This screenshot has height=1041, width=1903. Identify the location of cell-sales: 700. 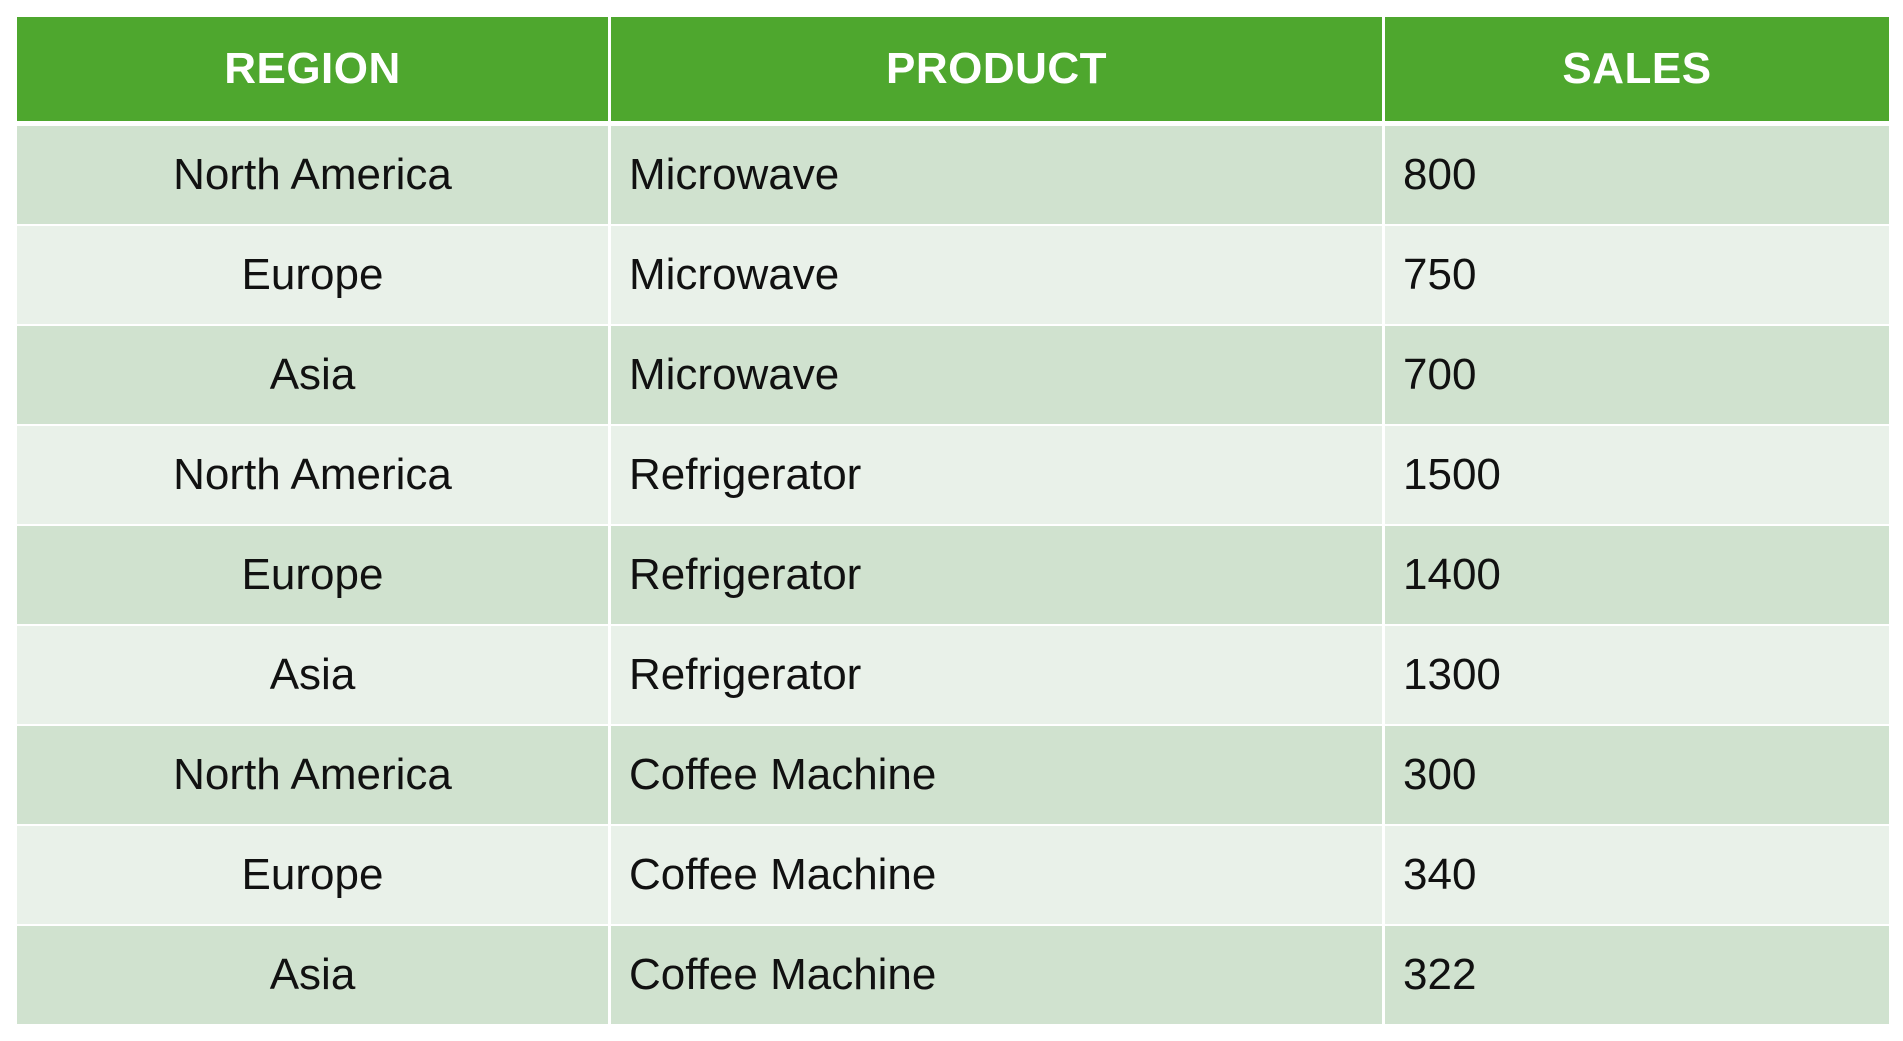
(1635, 376).